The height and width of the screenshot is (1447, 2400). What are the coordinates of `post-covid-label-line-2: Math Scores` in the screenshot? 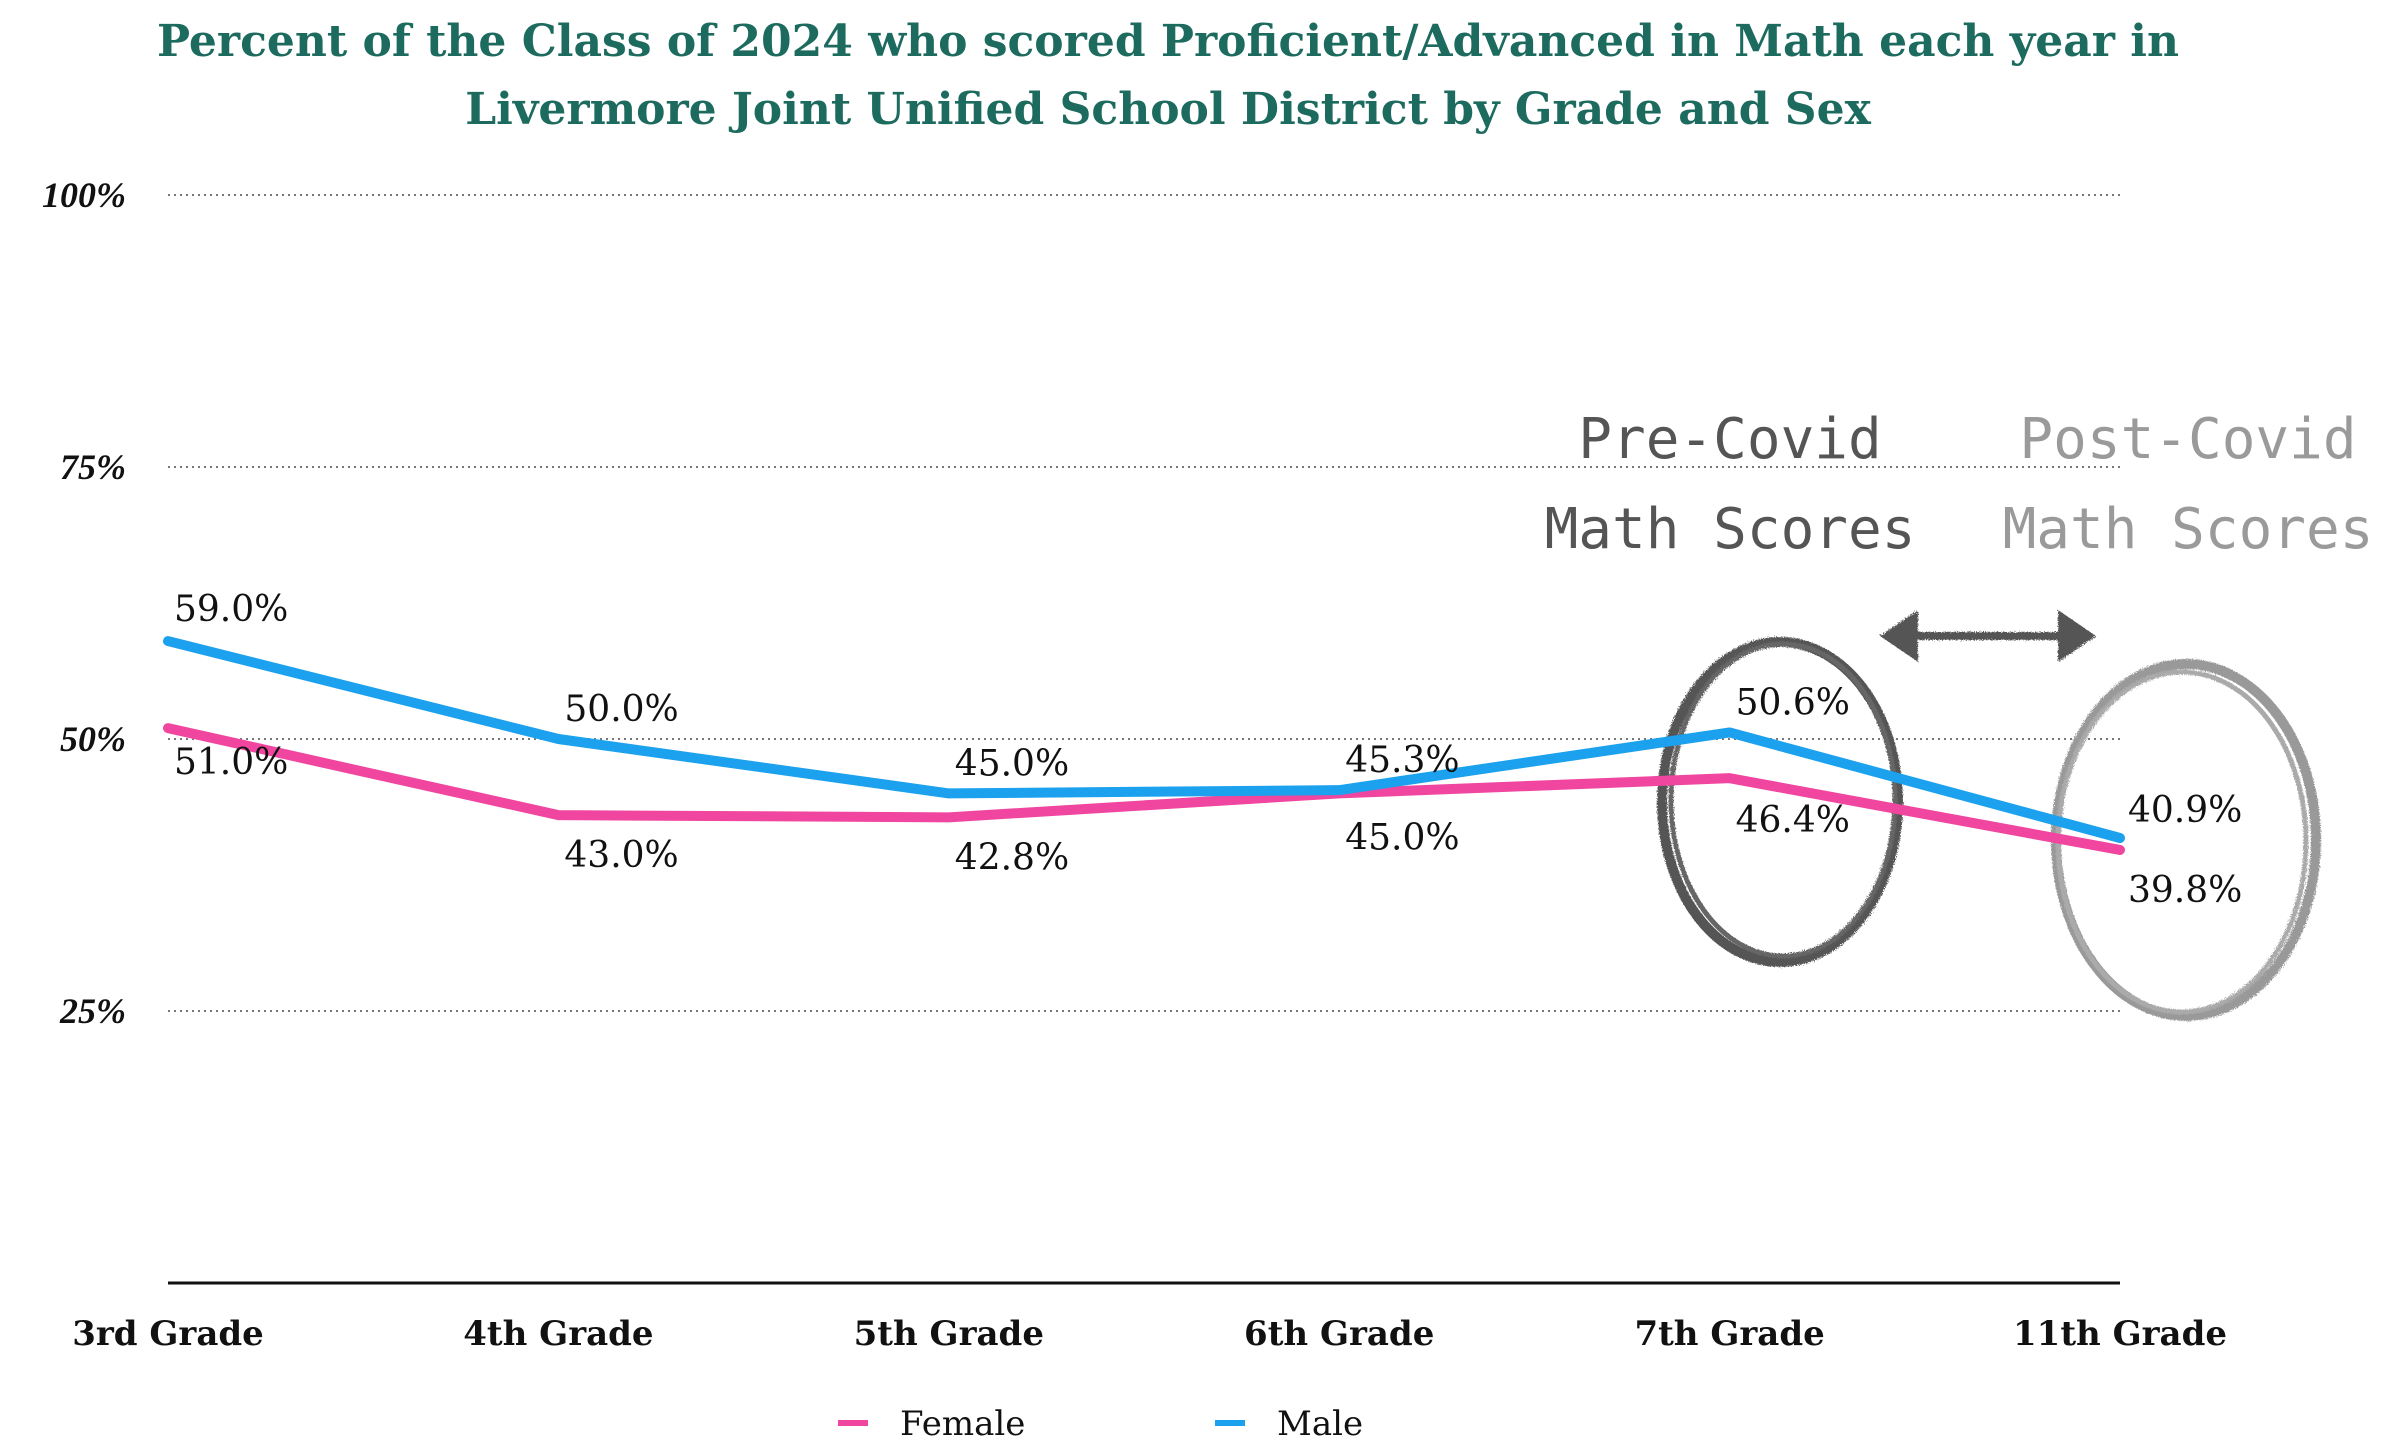 It's located at (2188, 529).